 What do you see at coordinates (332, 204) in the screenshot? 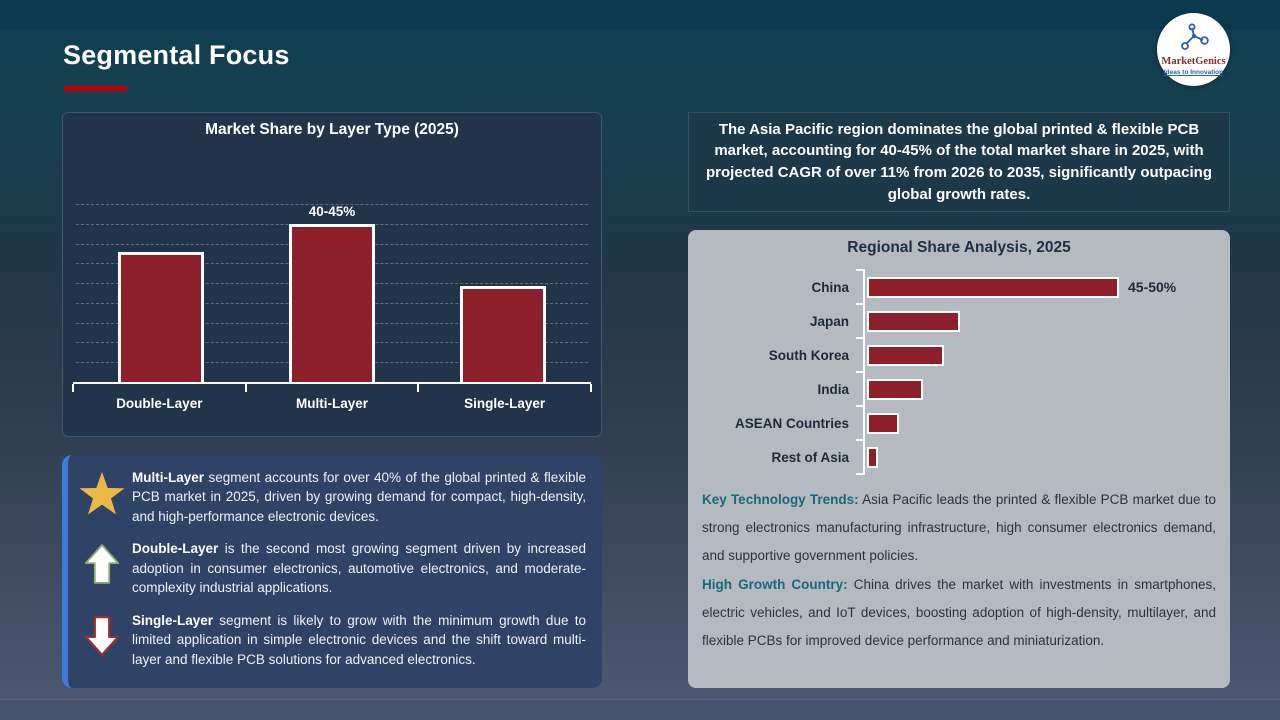
I see `gridline` at bounding box center [332, 204].